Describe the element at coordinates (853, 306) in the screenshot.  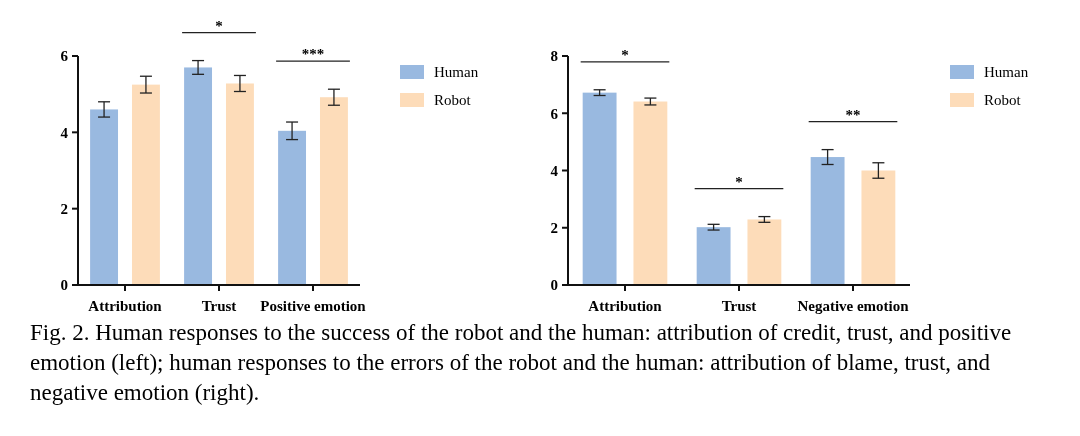
I see `x-tick-label: Negative emotion` at that location.